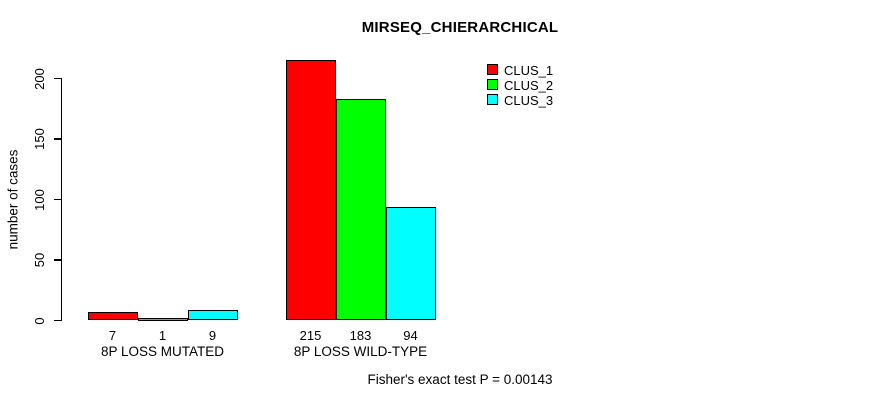  Describe the element at coordinates (529, 85) in the screenshot. I see `legend-label: CLUS_2` at that location.